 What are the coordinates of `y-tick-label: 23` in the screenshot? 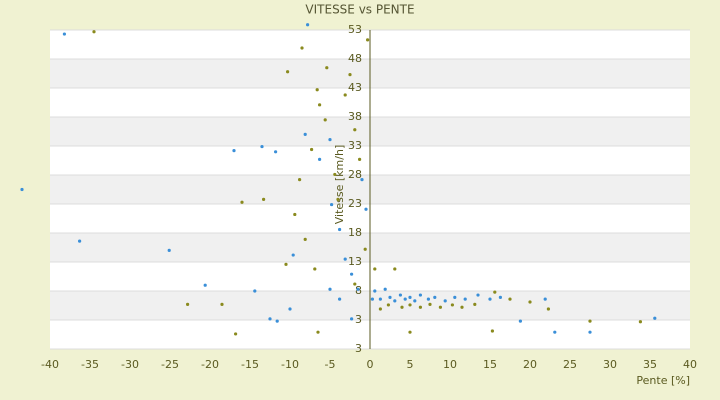 It's located at (355, 203).